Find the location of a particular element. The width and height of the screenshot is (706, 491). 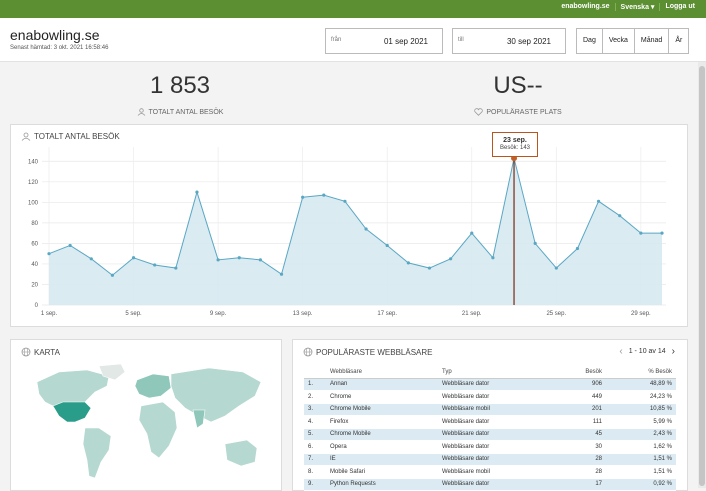

table-row: 4. Firefox Webbläsare dator 111 5,99 % is located at coordinates (490, 422).